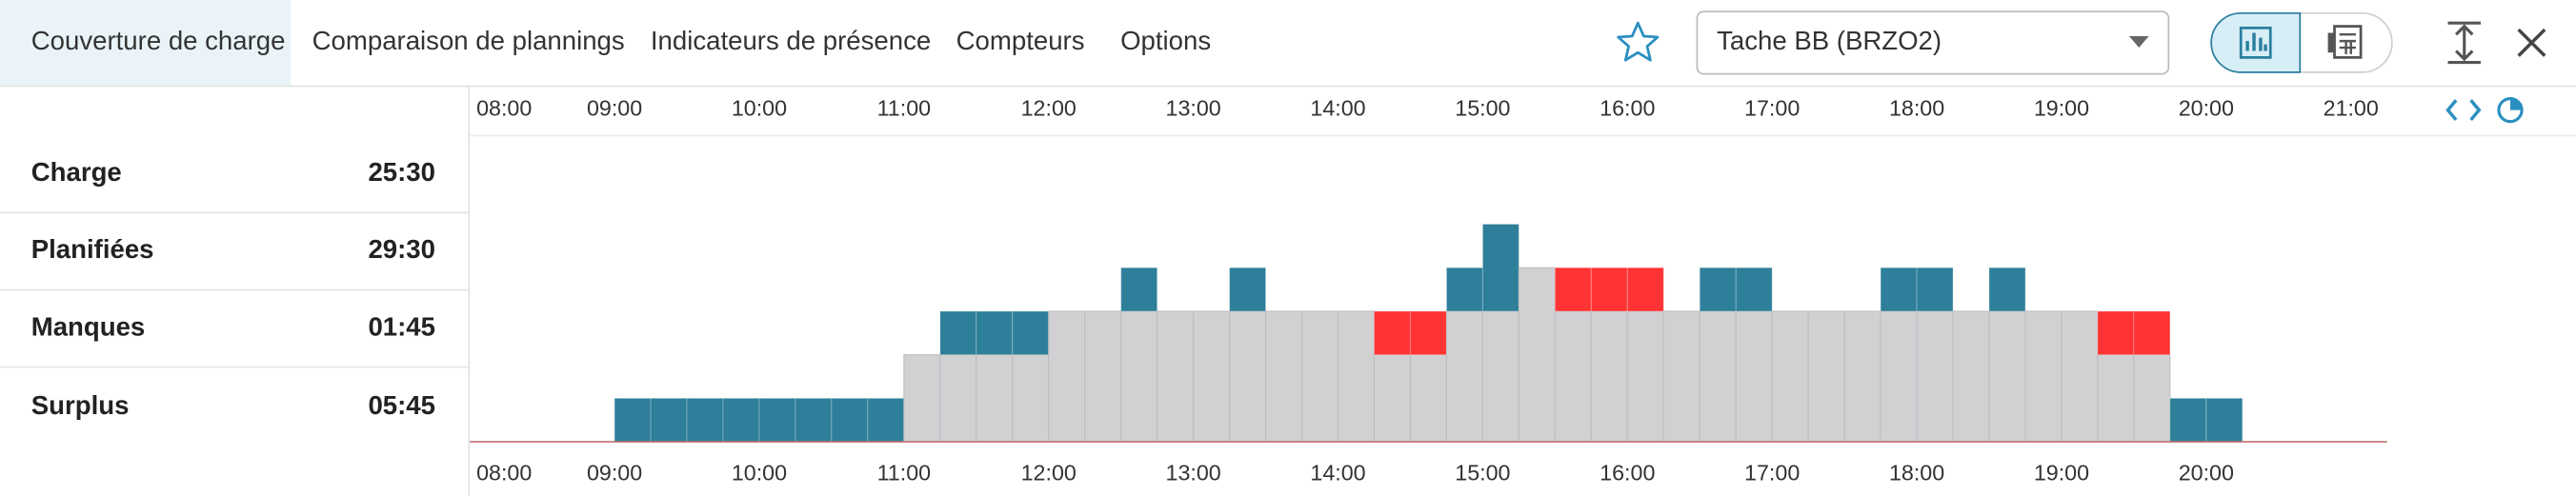 The image size is (2576, 496). What do you see at coordinates (1165, 40) in the screenshot?
I see `tab: Options` at bounding box center [1165, 40].